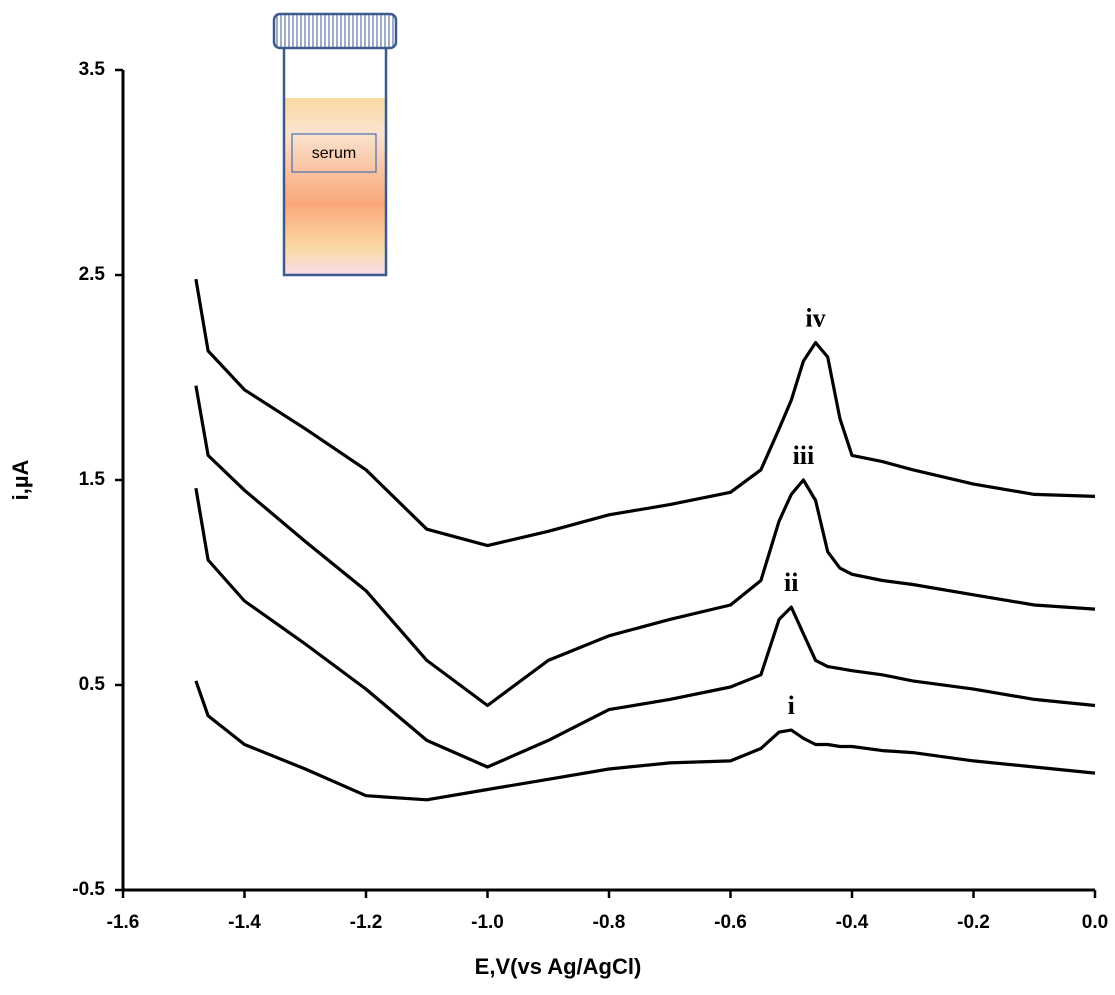 The image size is (1115, 995). I want to click on curve-label: iii, so click(804, 455).